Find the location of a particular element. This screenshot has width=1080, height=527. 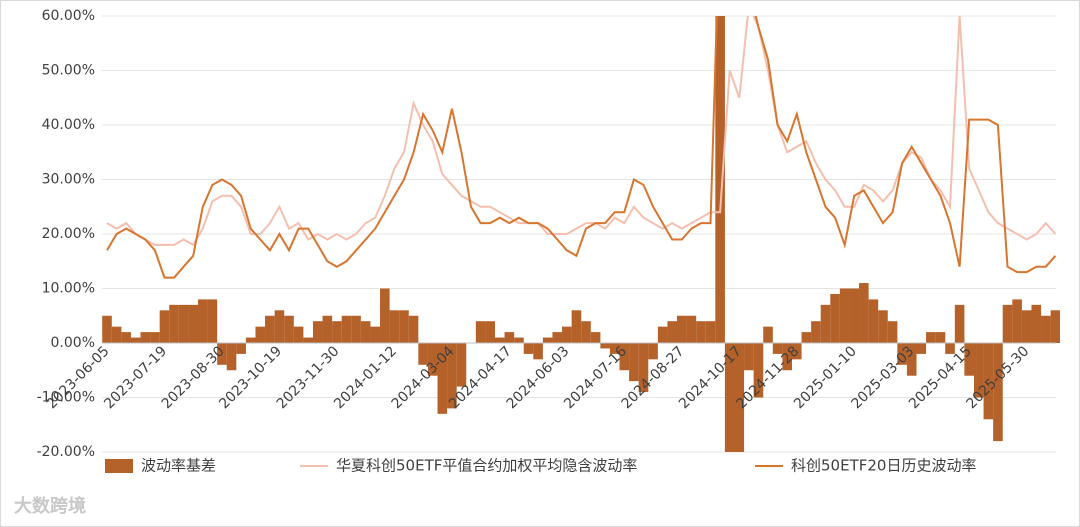

y-tick-label: 20.00% is located at coordinates (68, 234).